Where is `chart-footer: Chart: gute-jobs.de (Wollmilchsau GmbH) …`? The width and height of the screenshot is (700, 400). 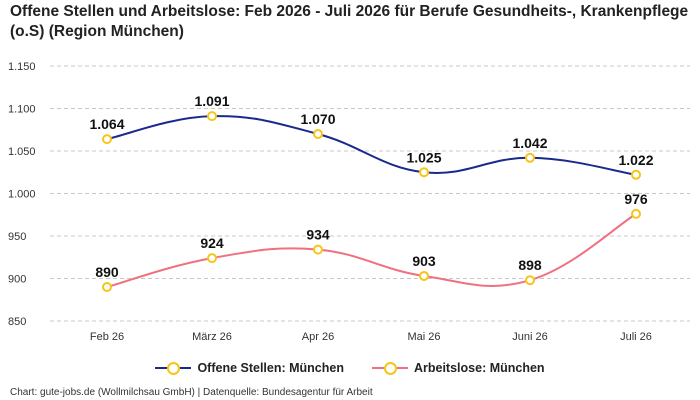 chart-footer: Chart: gute-jobs.de (Wollmilchsau GmbH) … is located at coordinates (191, 392).